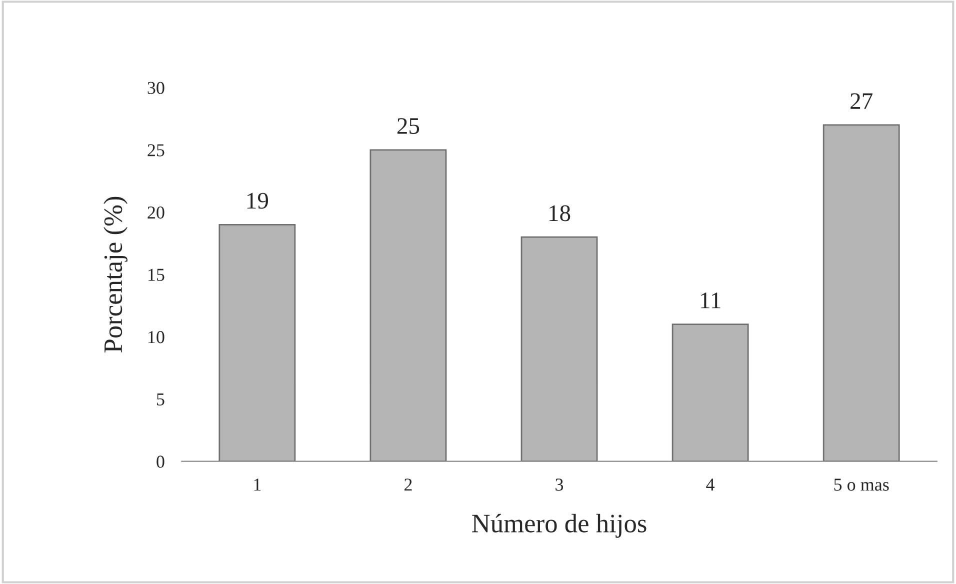 The width and height of the screenshot is (956, 584). I want to click on y-tick-label: 20, so click(156, 212).